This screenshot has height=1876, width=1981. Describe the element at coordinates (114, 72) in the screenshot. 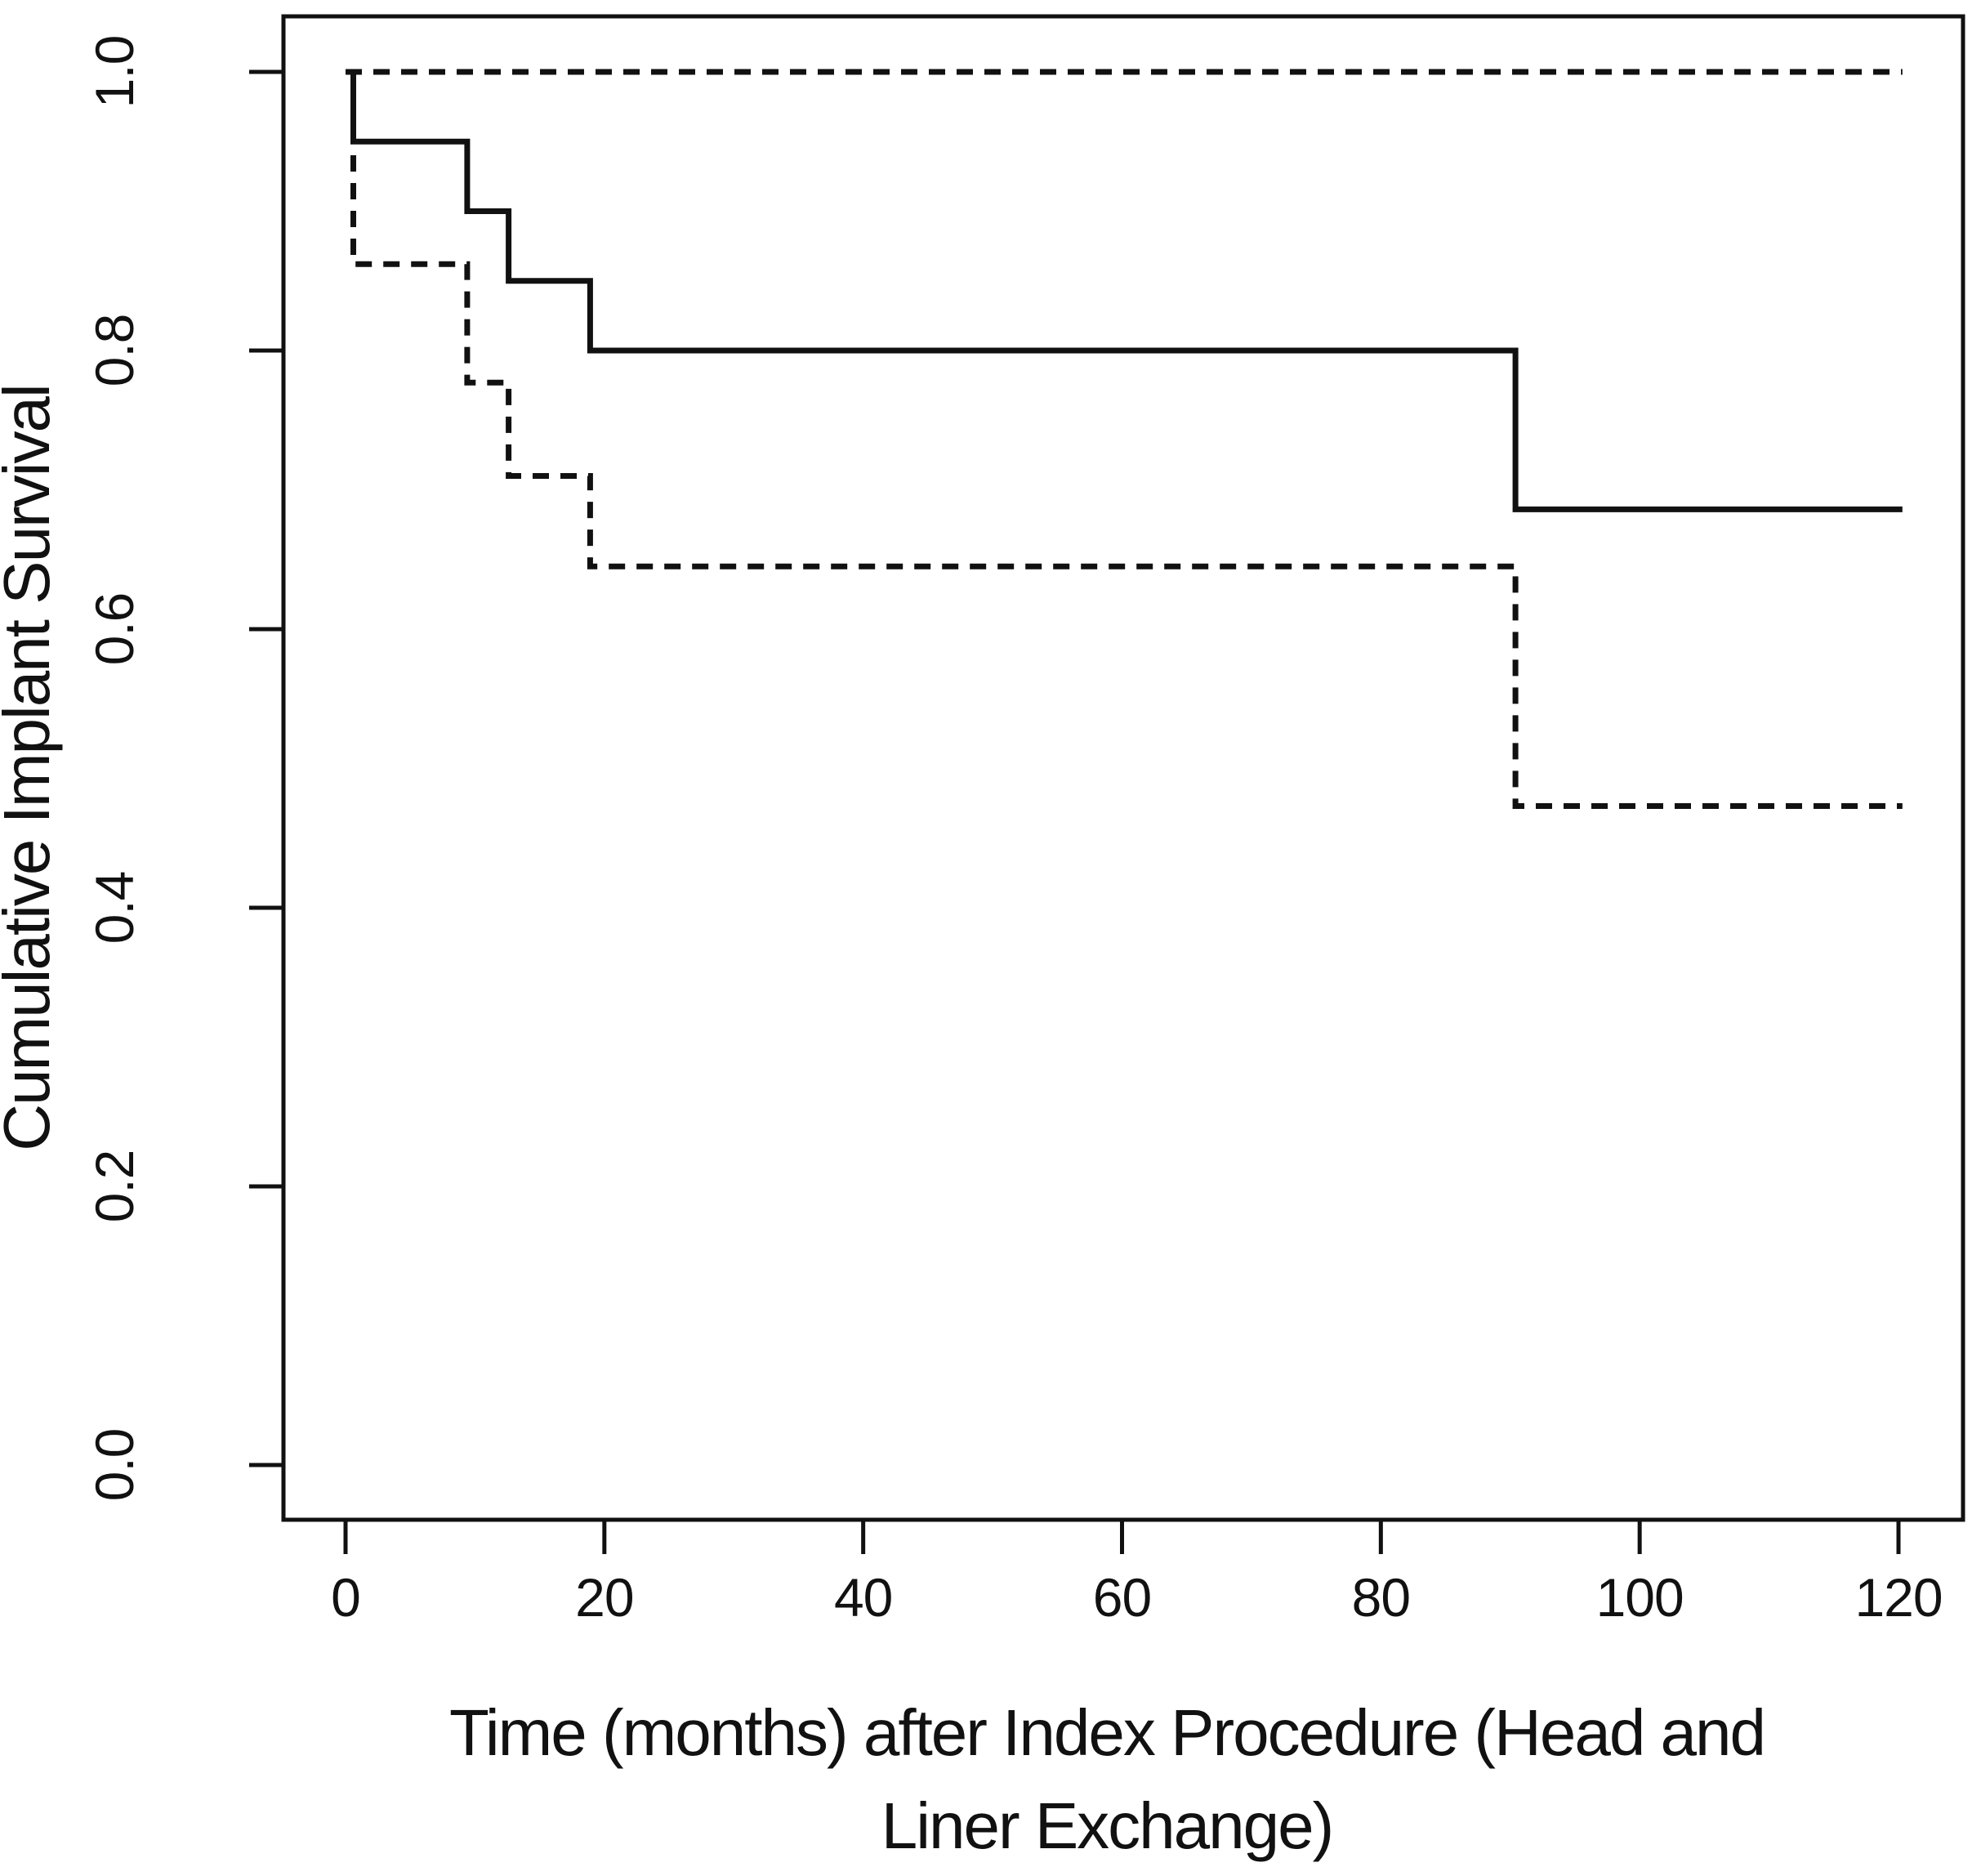

I see `y-axis-tick-label: 1.0` at that location.